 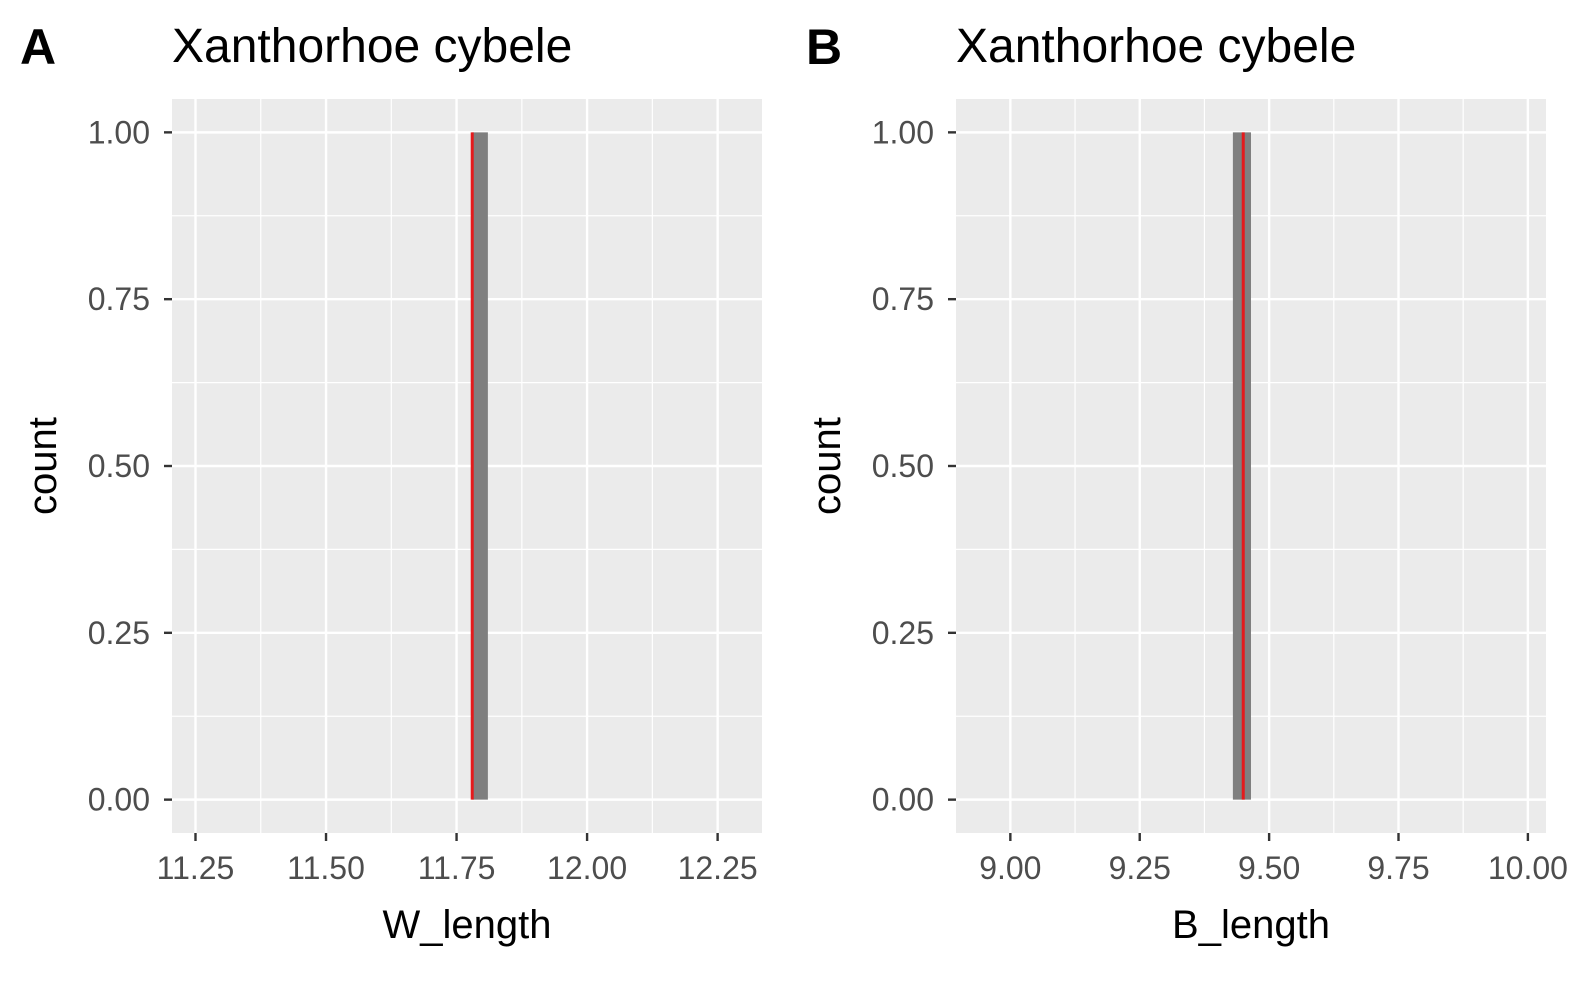 What do you see at coordinates (326, 868) in the screenshot?
I see `x-tick-label: 11.50` at bounding box center [326, 868].